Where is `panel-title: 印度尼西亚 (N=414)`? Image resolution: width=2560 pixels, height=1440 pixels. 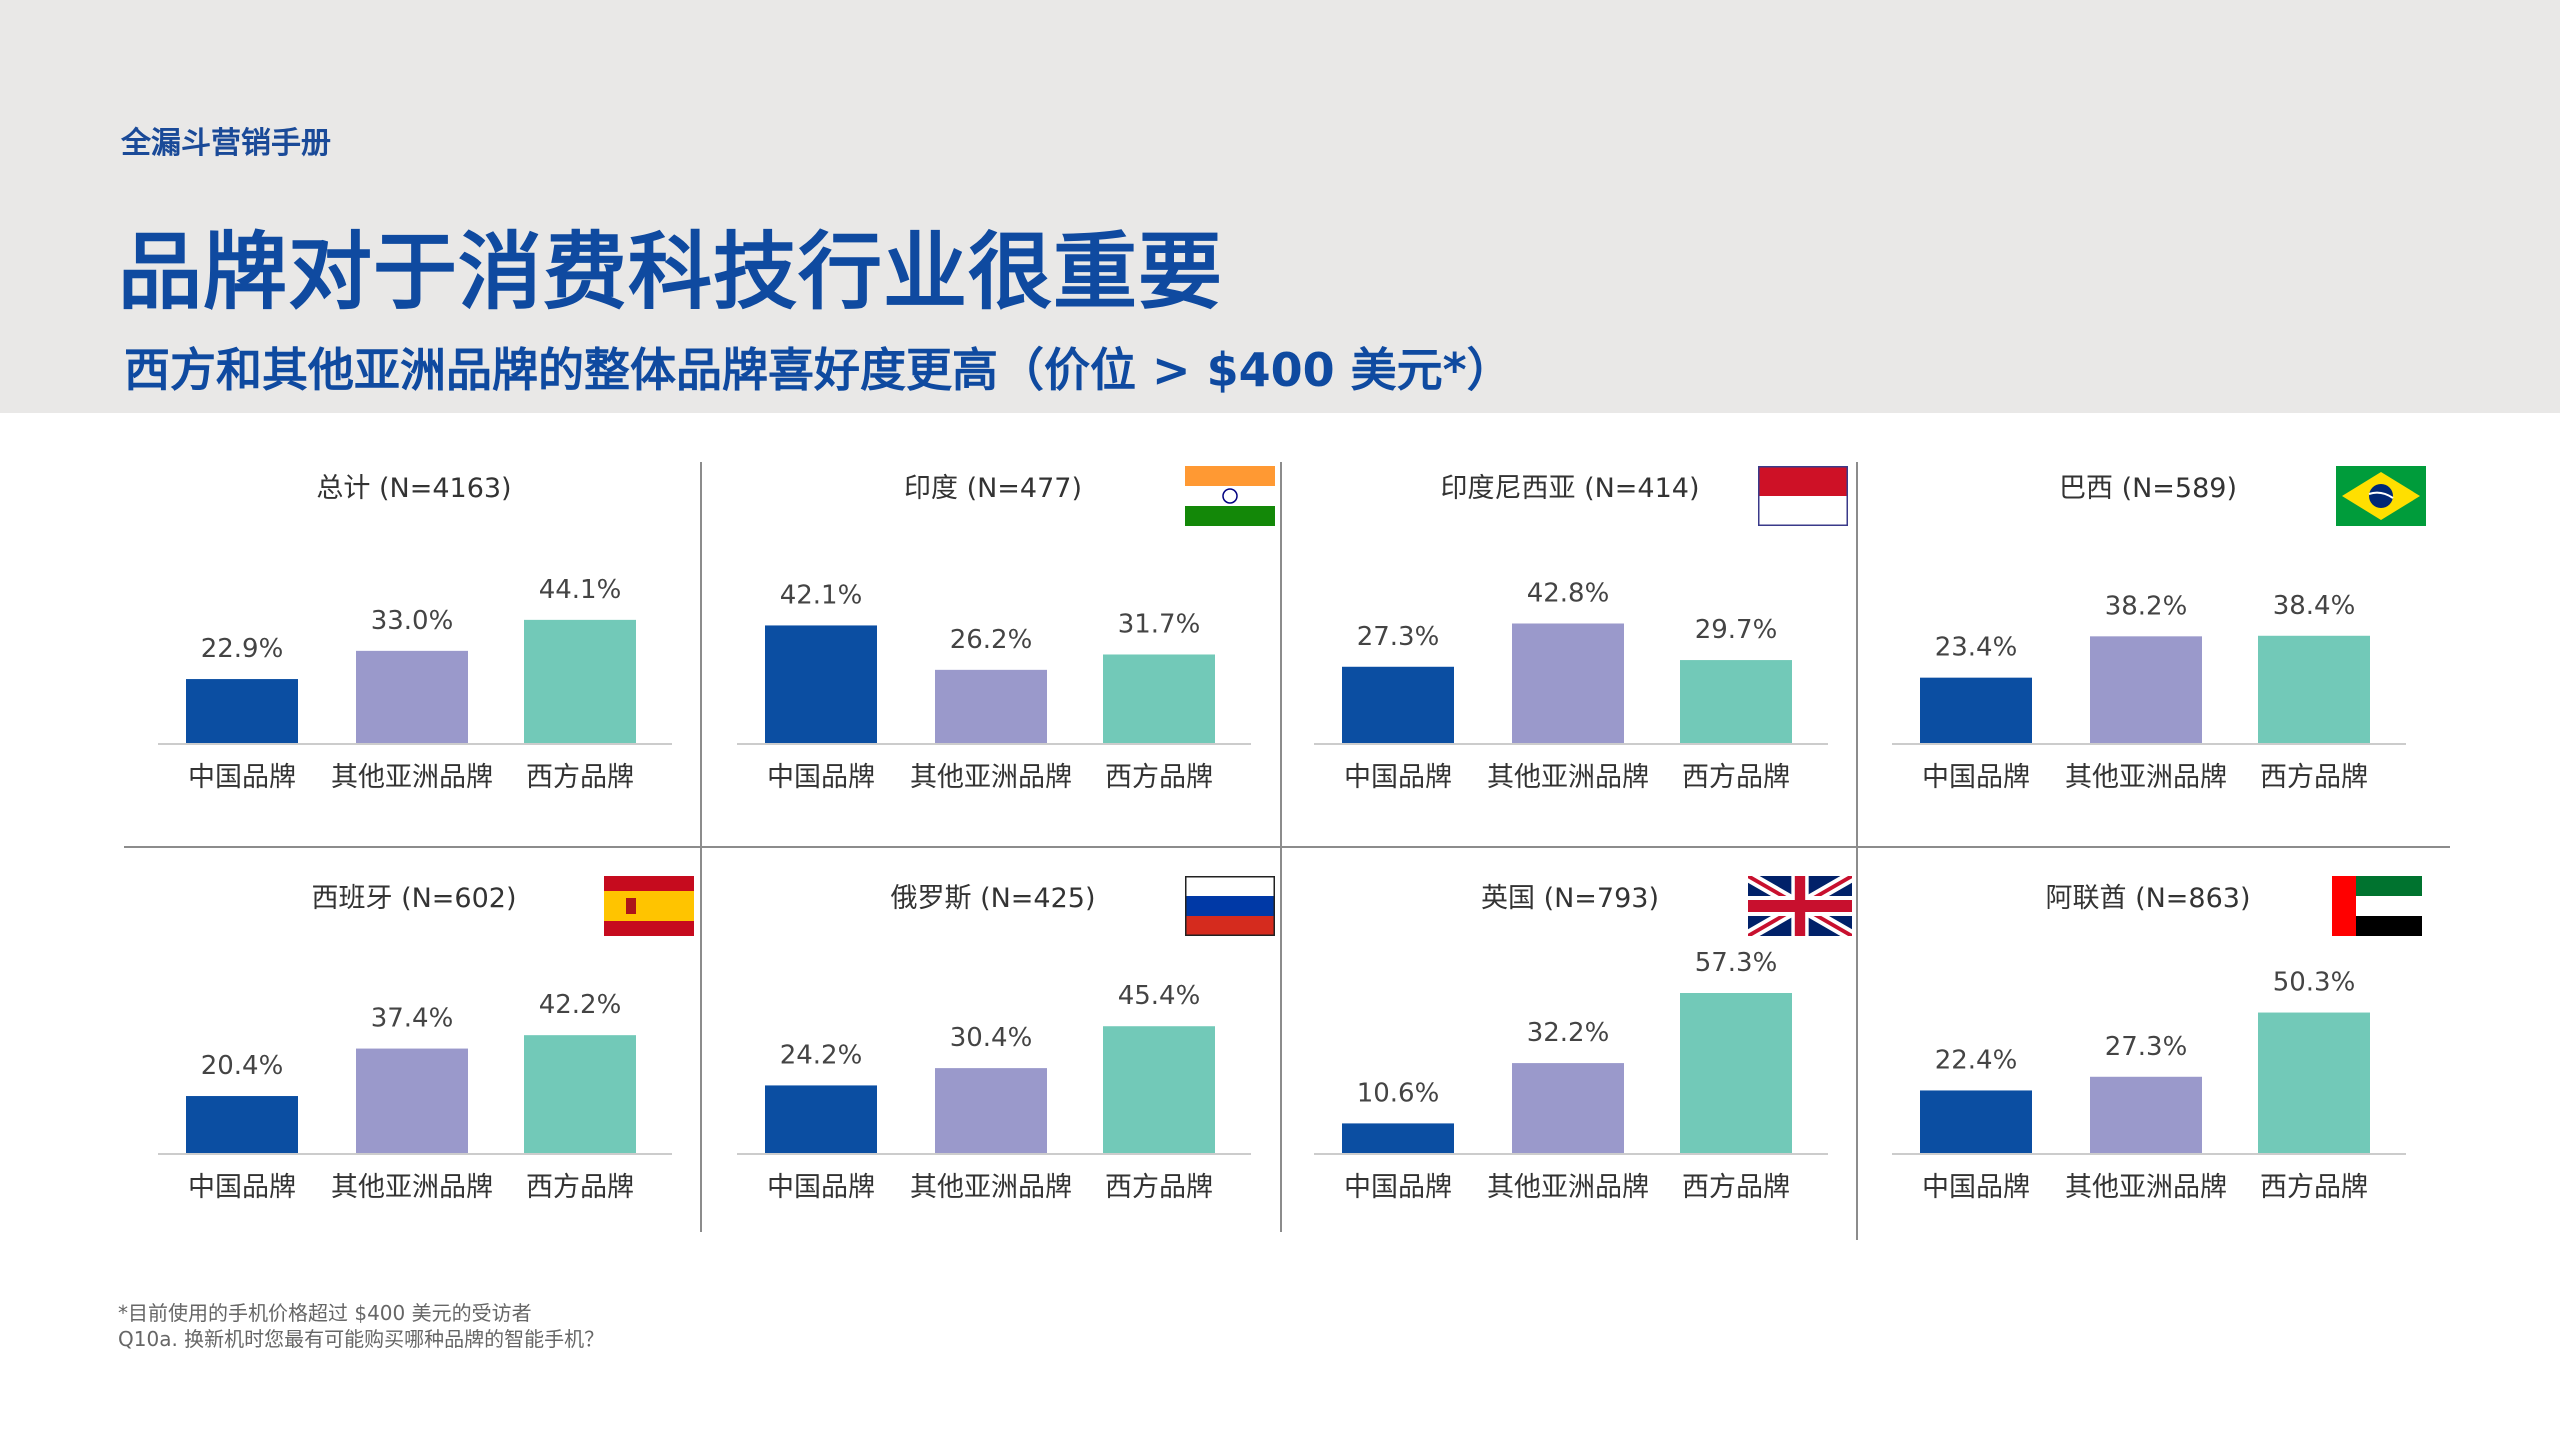 panel-title: 印度尼西亚 (N=414) is located at coordinates (1570, 488).